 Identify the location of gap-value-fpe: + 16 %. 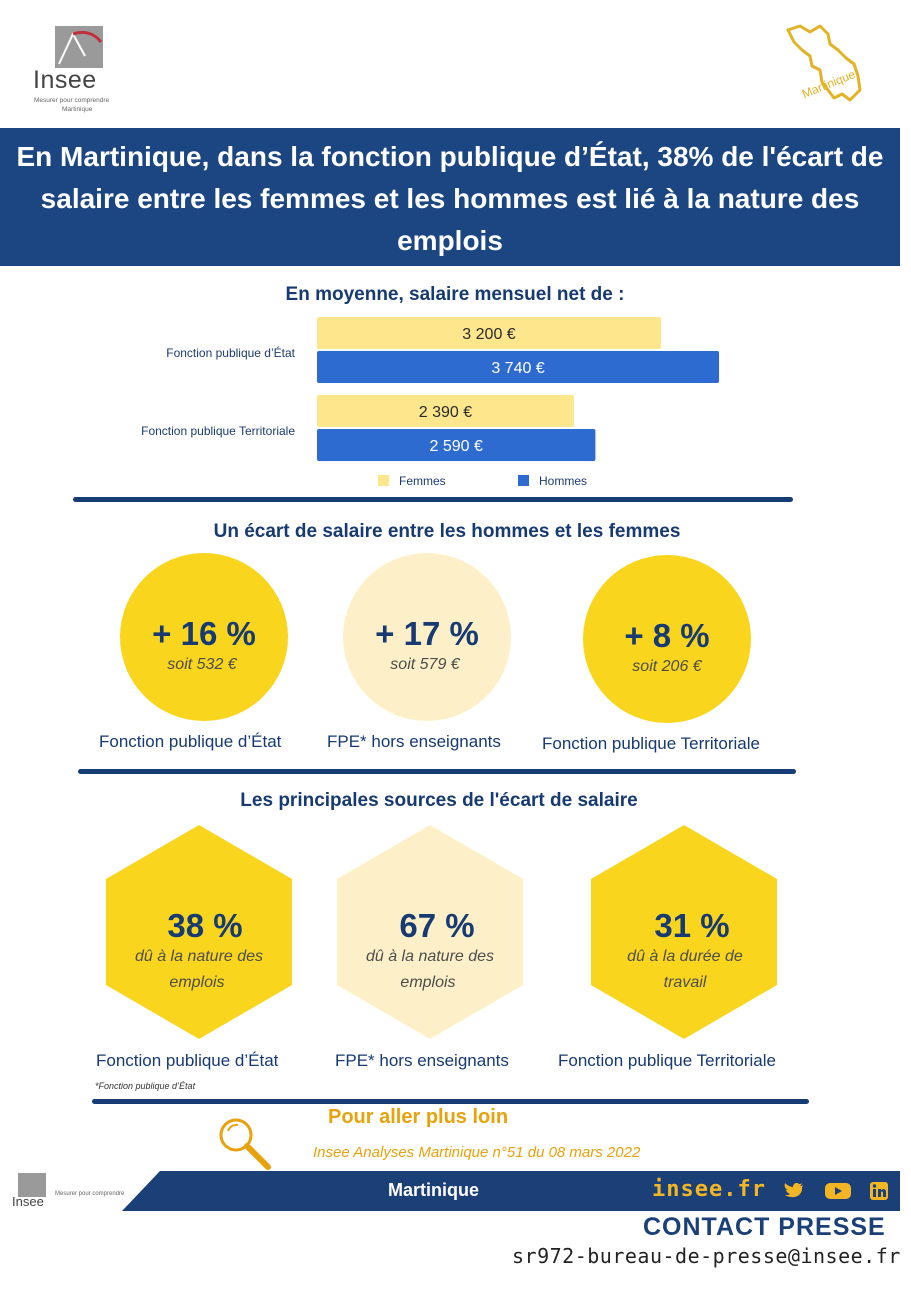
(204, 633).